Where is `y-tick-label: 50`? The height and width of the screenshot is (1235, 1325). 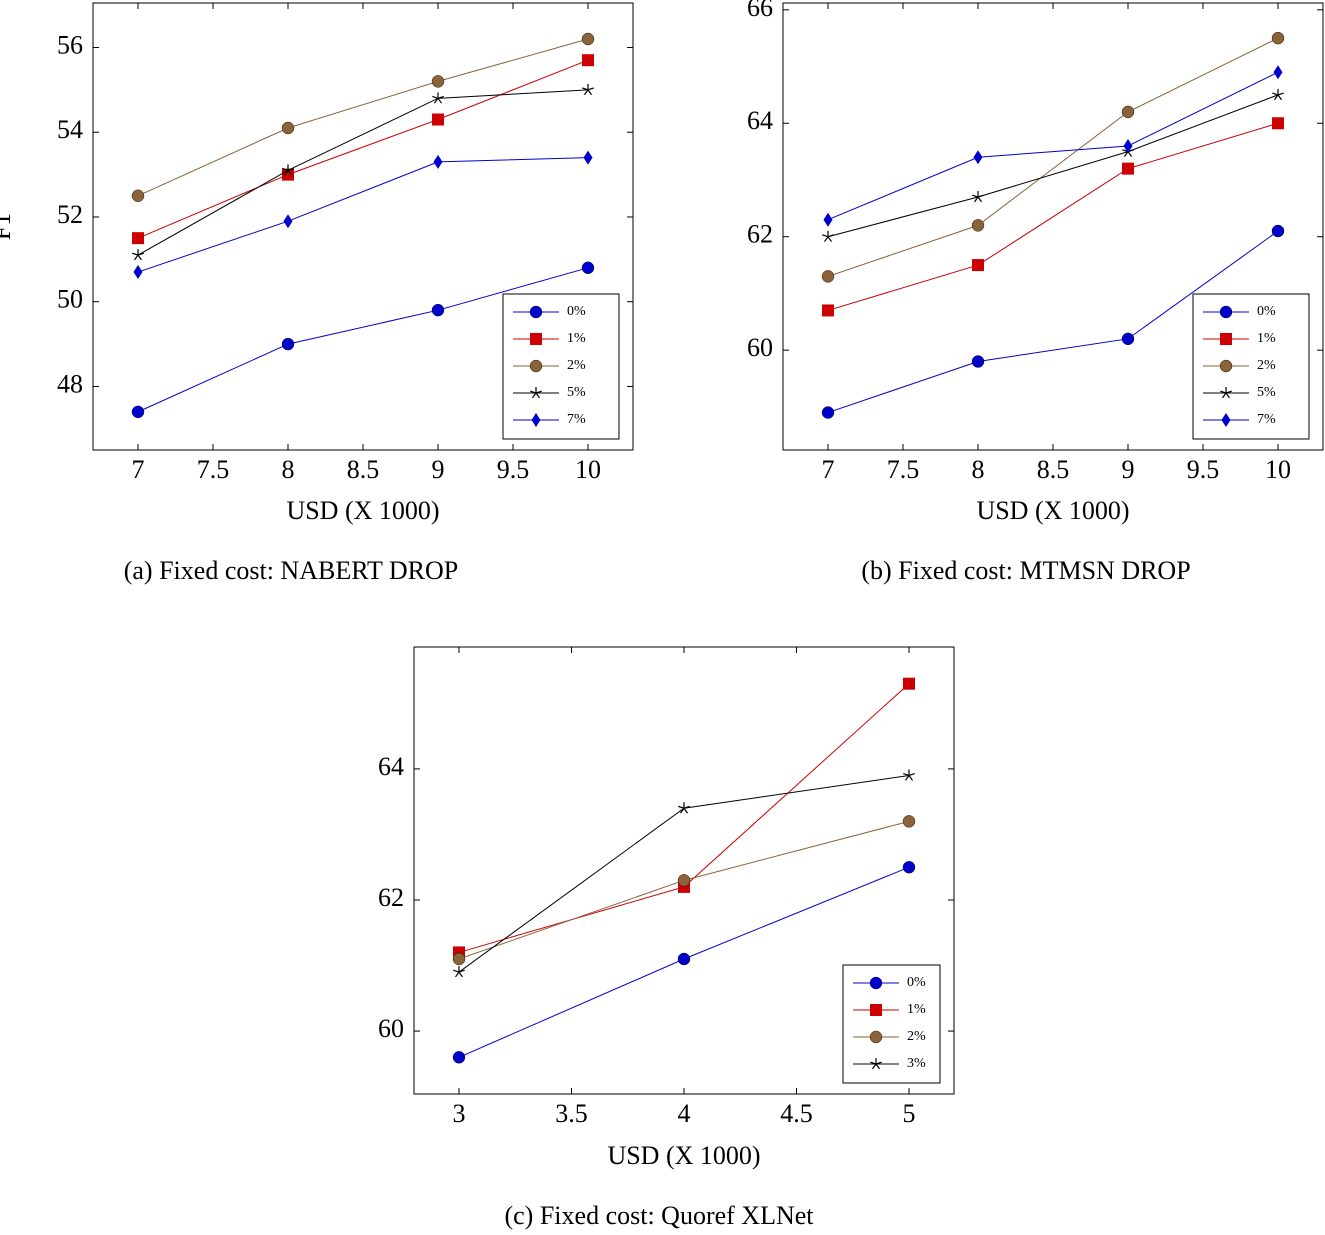 y-tick-label: 50 is located at coordinates (70, 299).